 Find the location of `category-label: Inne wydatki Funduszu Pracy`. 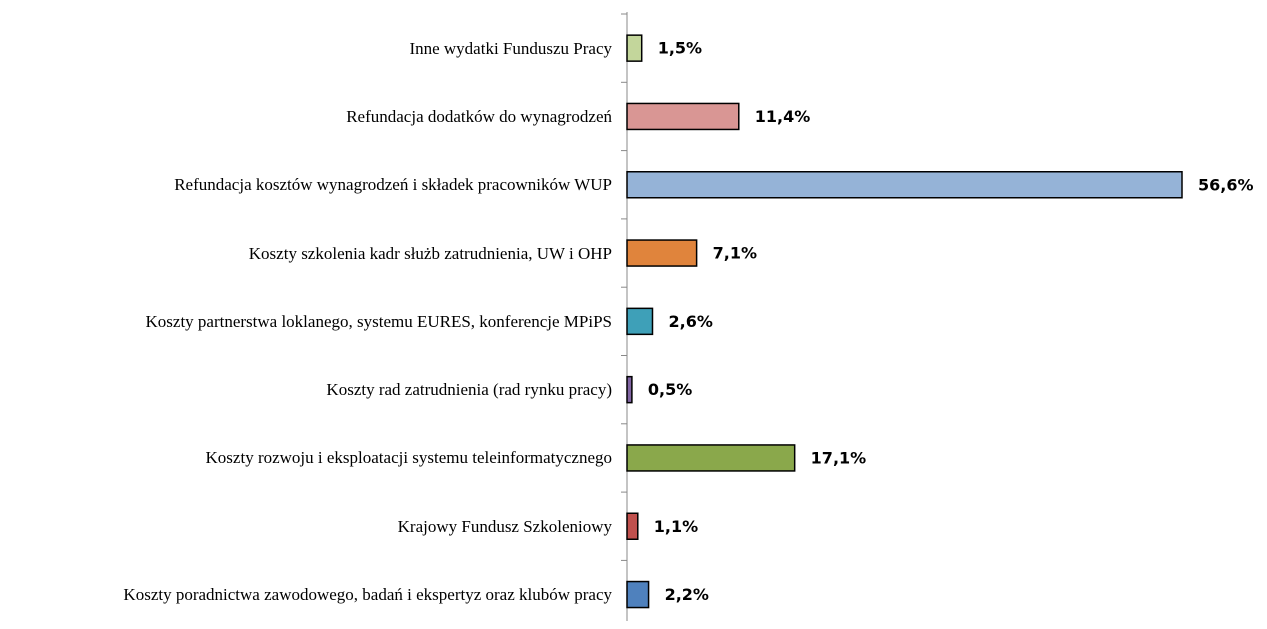

category-label: Inne wydatki Funduszu Pracy is located at coordinates (510, 48).